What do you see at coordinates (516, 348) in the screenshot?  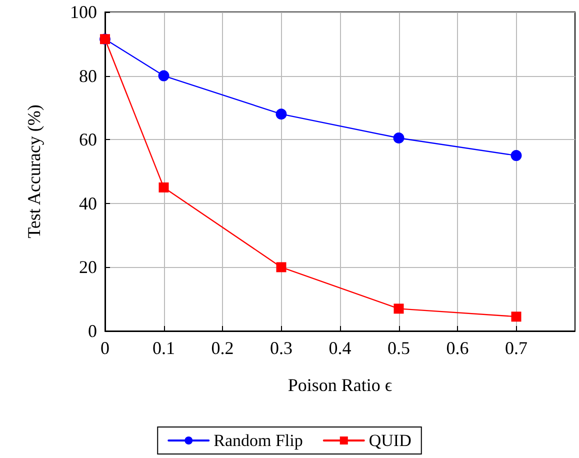 I see `x-tick-label: 0.7` at bounding box center [516, 348].